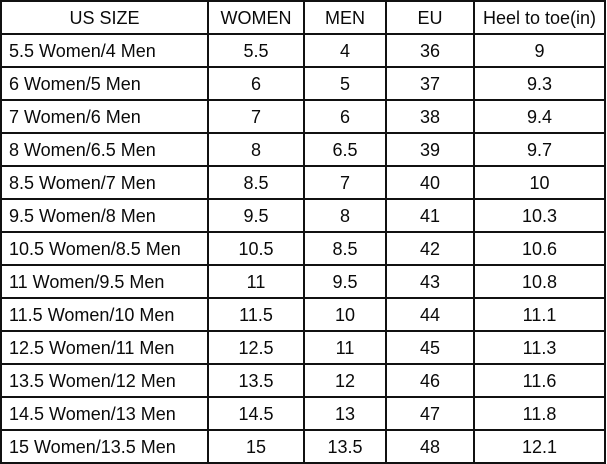 The image size is (607, 464). I want to click on us-size-cell: 9.5 Women/8 Men, so click(104, 215).